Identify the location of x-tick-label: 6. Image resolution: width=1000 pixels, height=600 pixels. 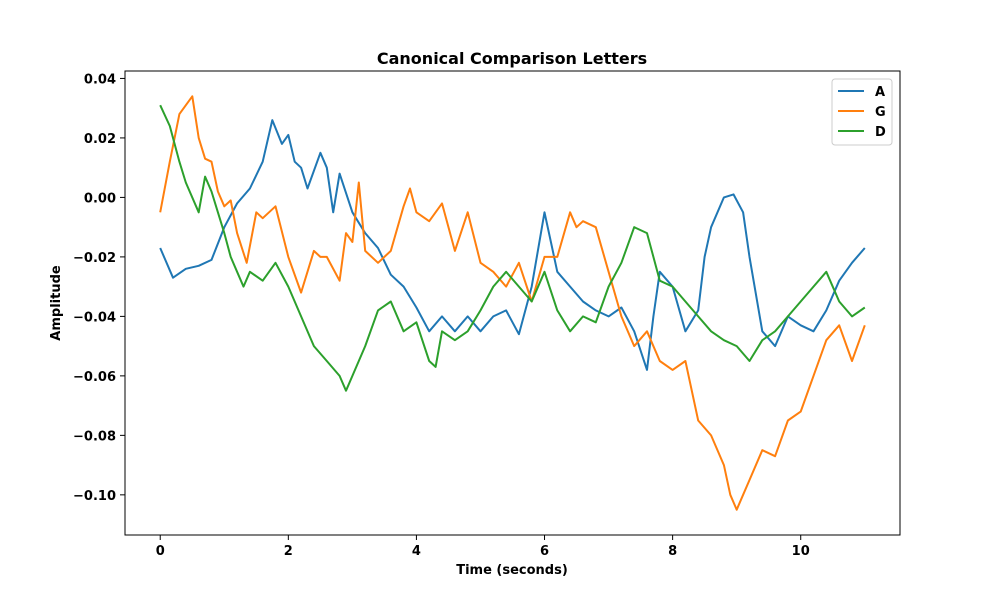
(544, 551).